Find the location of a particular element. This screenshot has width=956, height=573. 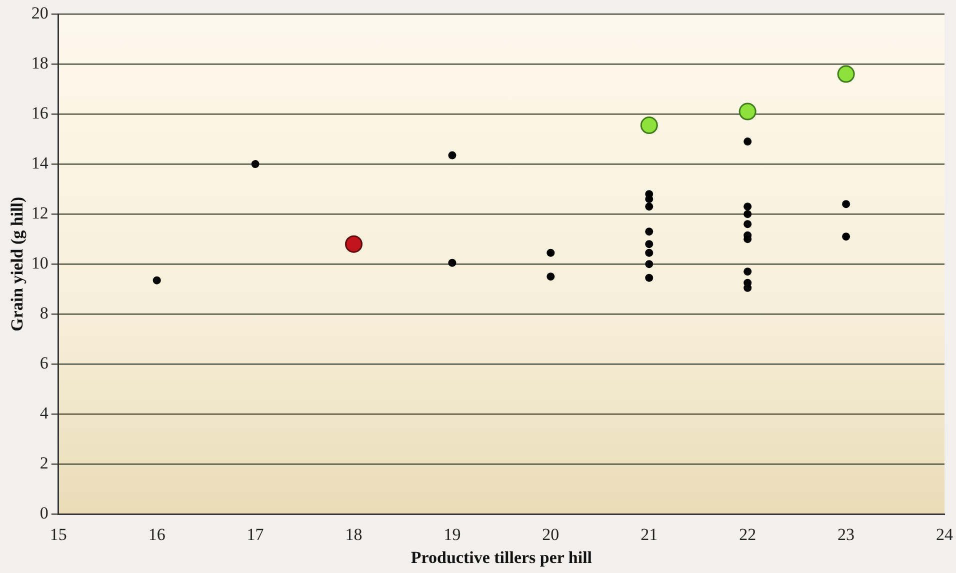

y-tick-label: 12 is located at coordinates (39, 213).